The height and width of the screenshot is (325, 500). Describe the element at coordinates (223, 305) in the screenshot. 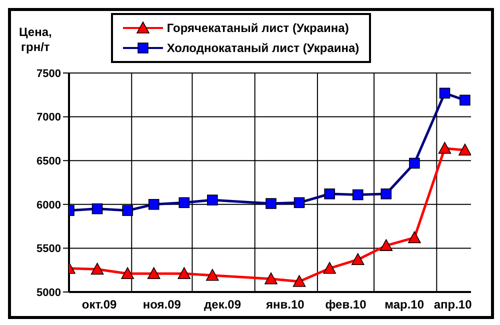

I see `x-tick-label: дек.09` at that location.